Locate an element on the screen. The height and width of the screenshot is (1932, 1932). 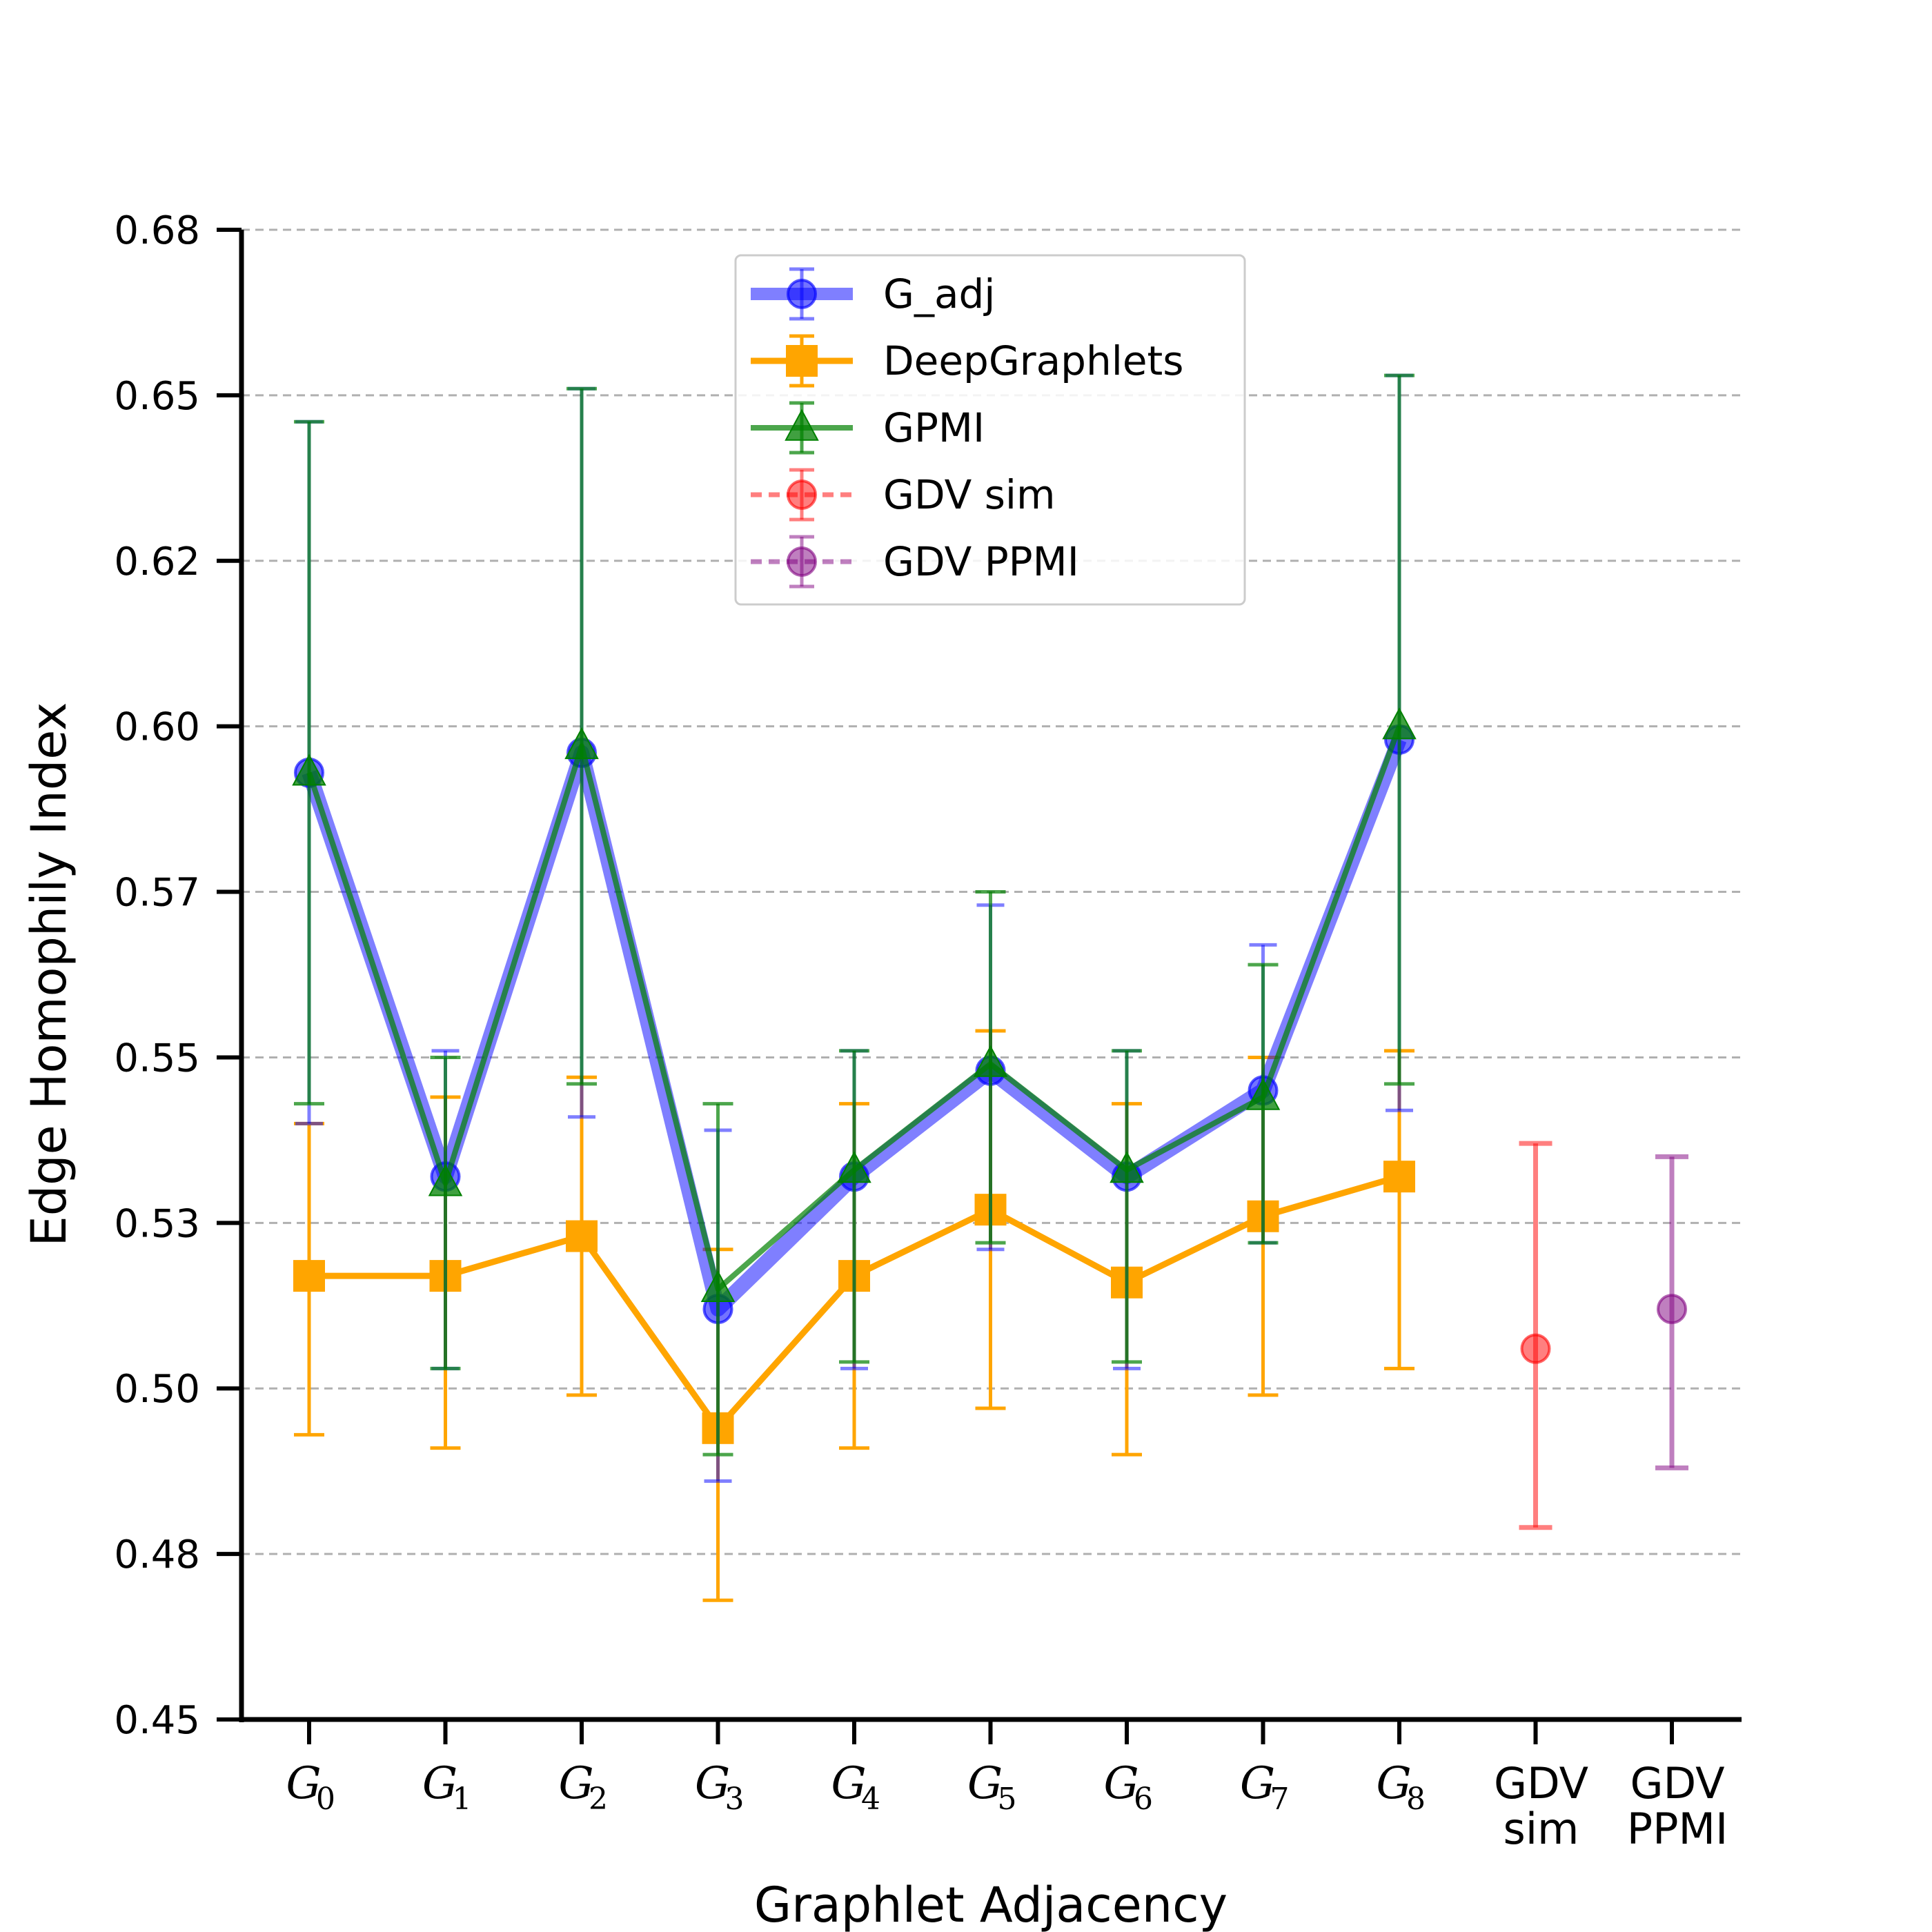
x-tick-subscript: 3 is located at coordinates (735, 1799).